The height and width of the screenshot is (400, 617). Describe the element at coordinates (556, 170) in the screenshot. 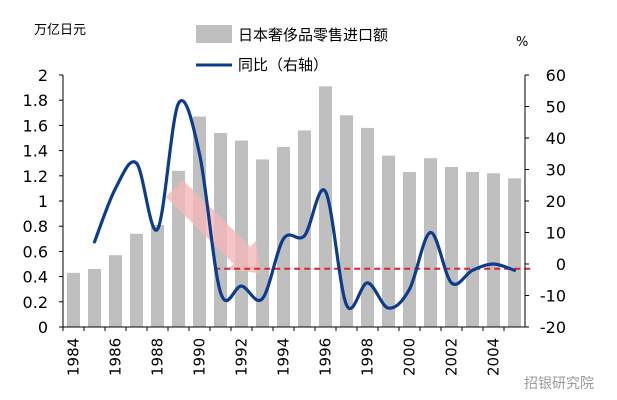

I see `y-right-tick-label: 30` at that location.